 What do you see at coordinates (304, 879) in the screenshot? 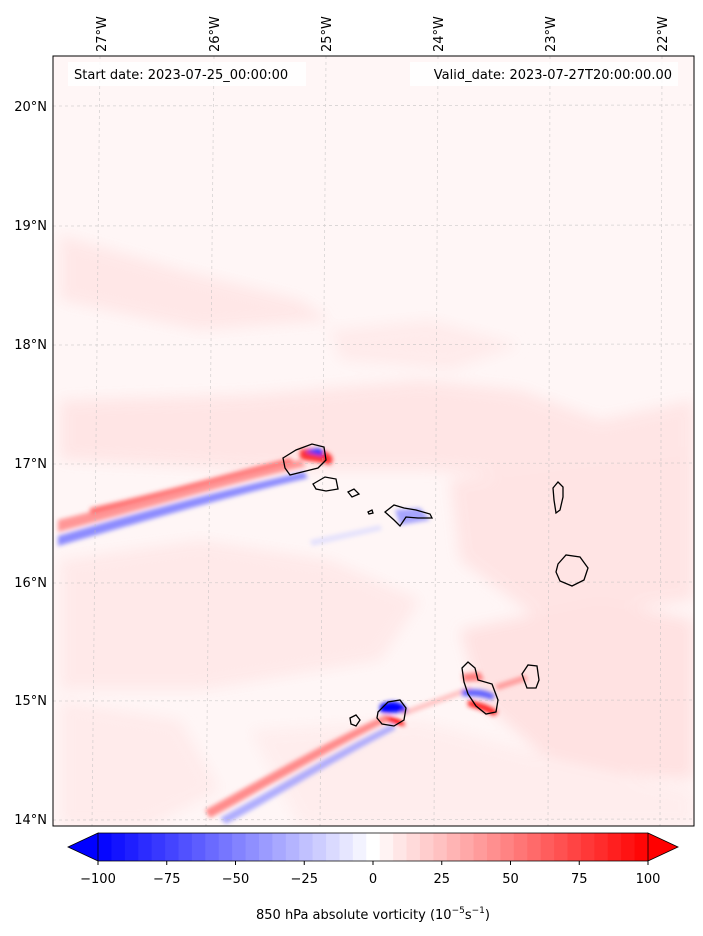
I see `colorbar-tick-label: −25` at bounding box center [304, 879].